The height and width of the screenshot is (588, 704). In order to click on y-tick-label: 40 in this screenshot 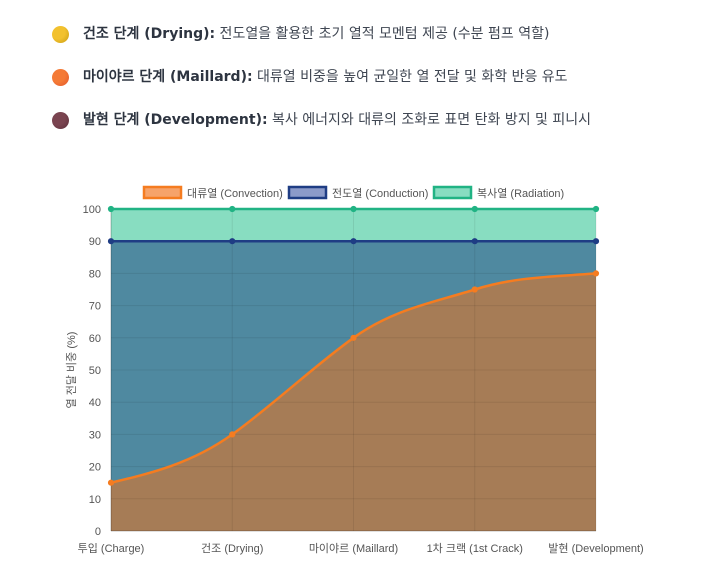, I will do `click(95, 403)`.